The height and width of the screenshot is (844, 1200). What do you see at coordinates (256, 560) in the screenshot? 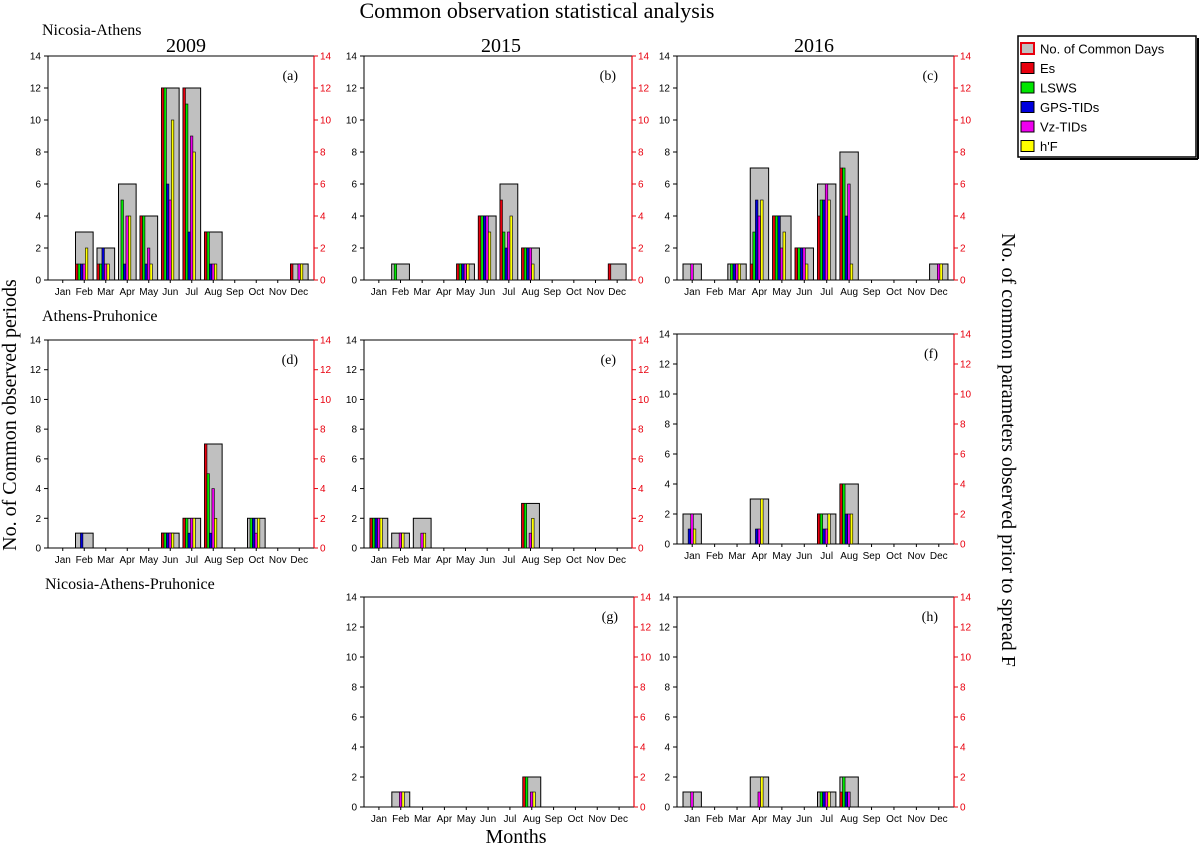
I see `panel-d-x-tick-label-oct: Oct` at bounding box center [256, 560].